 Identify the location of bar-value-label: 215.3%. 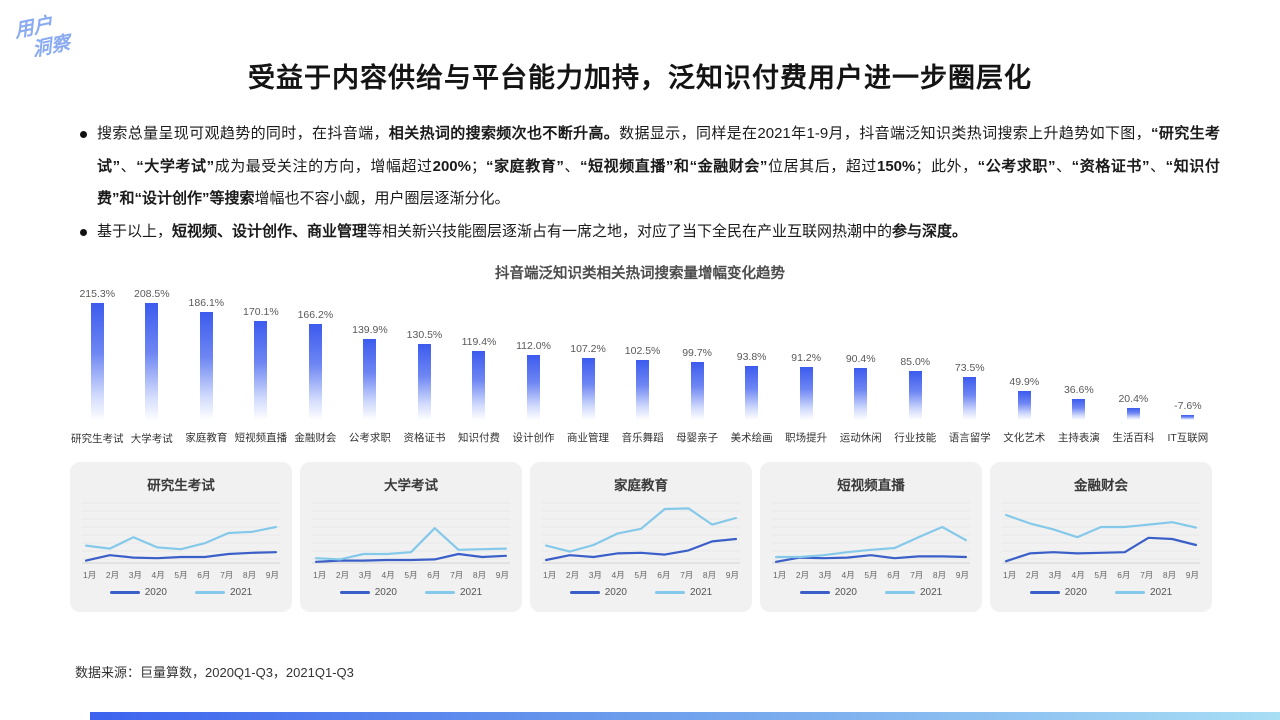
(97, 294).